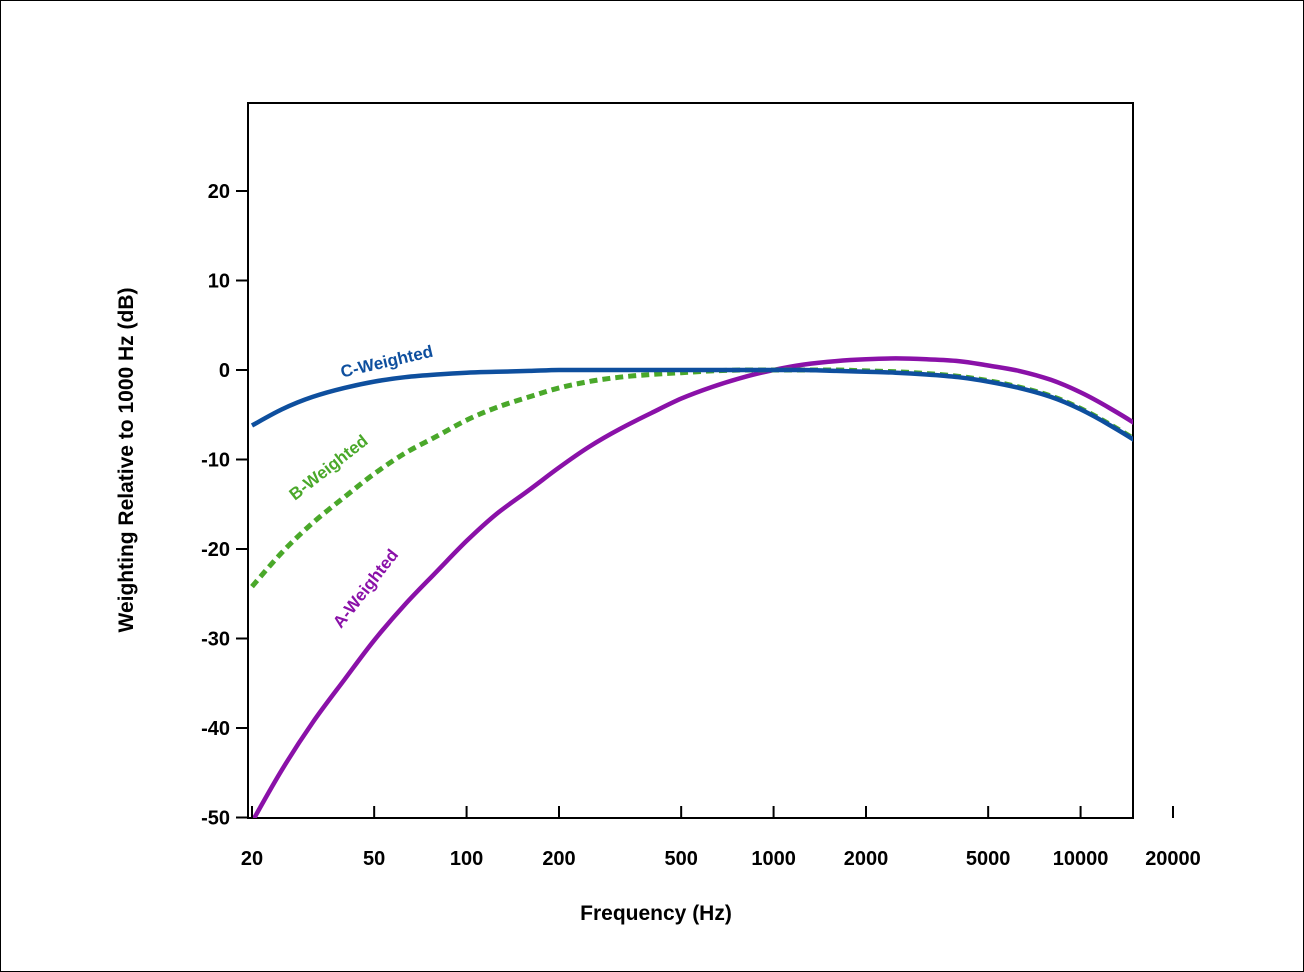 This screenshot has height=972, width=1304. Describe the element at coordinates (224, 505) in the screenshot. I see `y-axis-ticks: 20 10 0 -10 -20 -30 -40 -50` at that location.